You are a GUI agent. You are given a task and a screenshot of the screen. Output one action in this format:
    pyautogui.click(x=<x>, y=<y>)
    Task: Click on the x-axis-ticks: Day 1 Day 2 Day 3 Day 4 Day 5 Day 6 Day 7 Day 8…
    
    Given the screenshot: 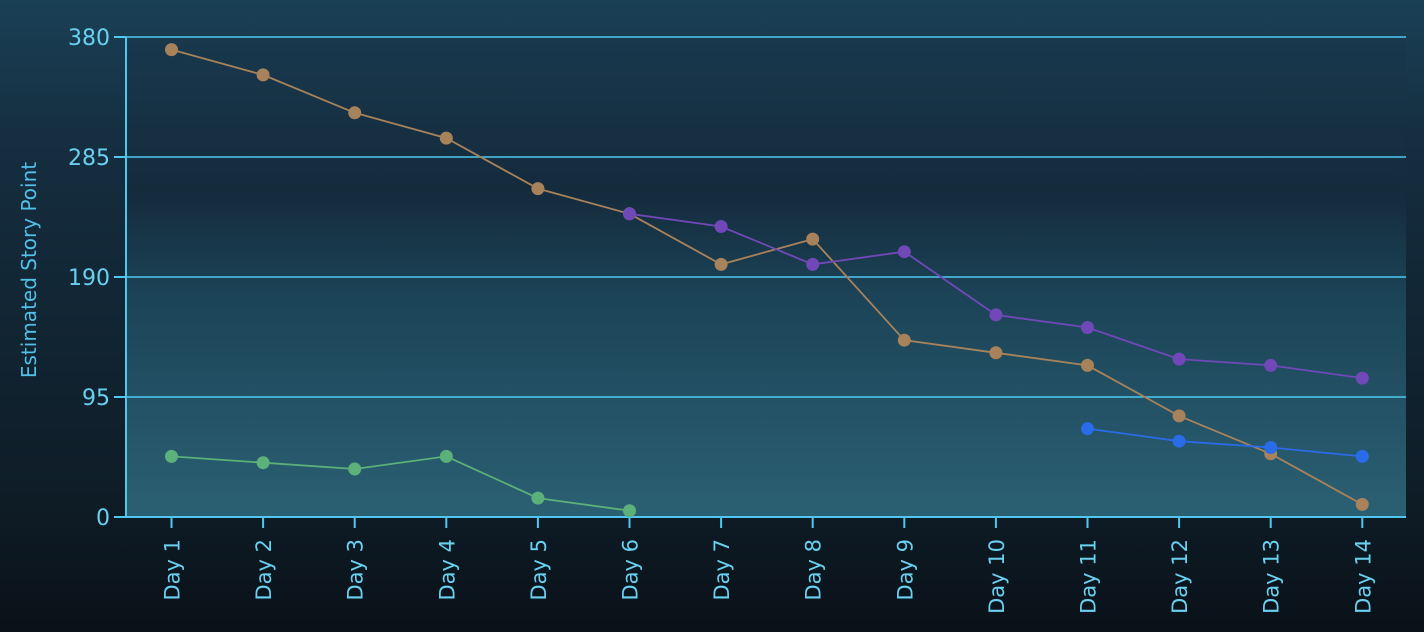 What is the action you would take?
    pyautogui.click(x=768, y=565)
    